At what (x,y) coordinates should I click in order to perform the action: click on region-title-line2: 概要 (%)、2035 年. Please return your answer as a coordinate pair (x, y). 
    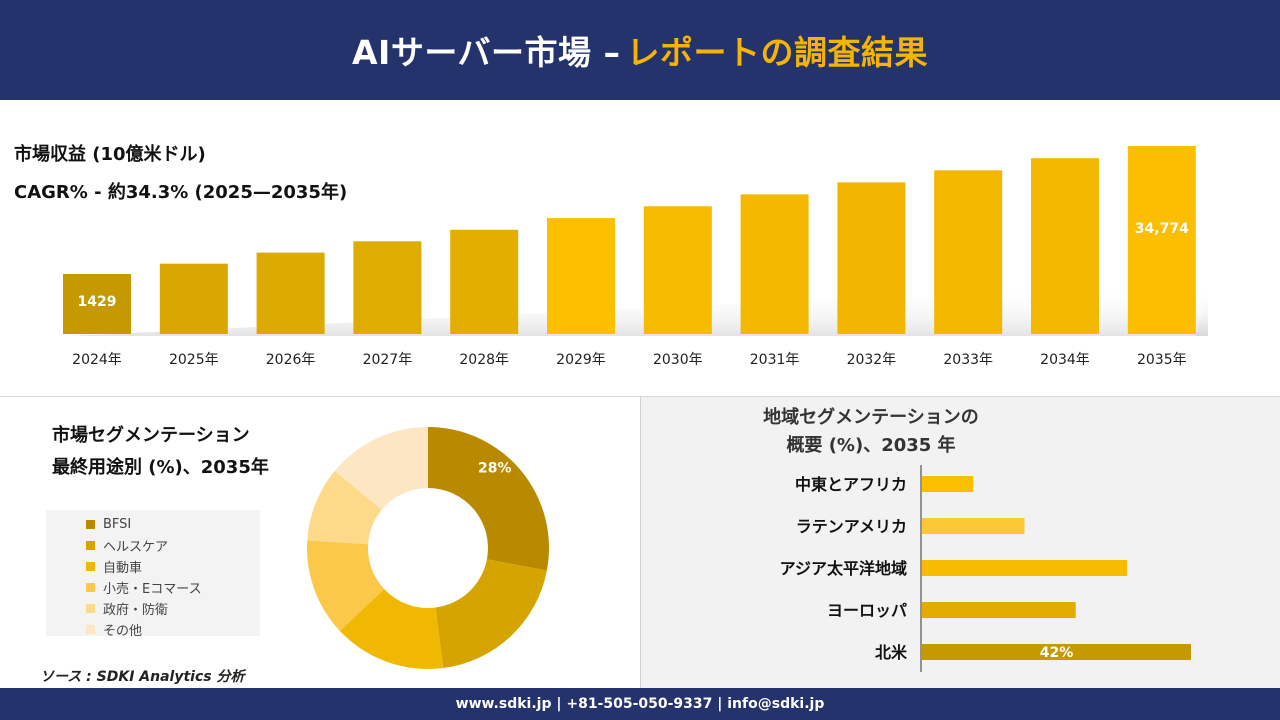
    Looking at the image, I should click on (871, 445).